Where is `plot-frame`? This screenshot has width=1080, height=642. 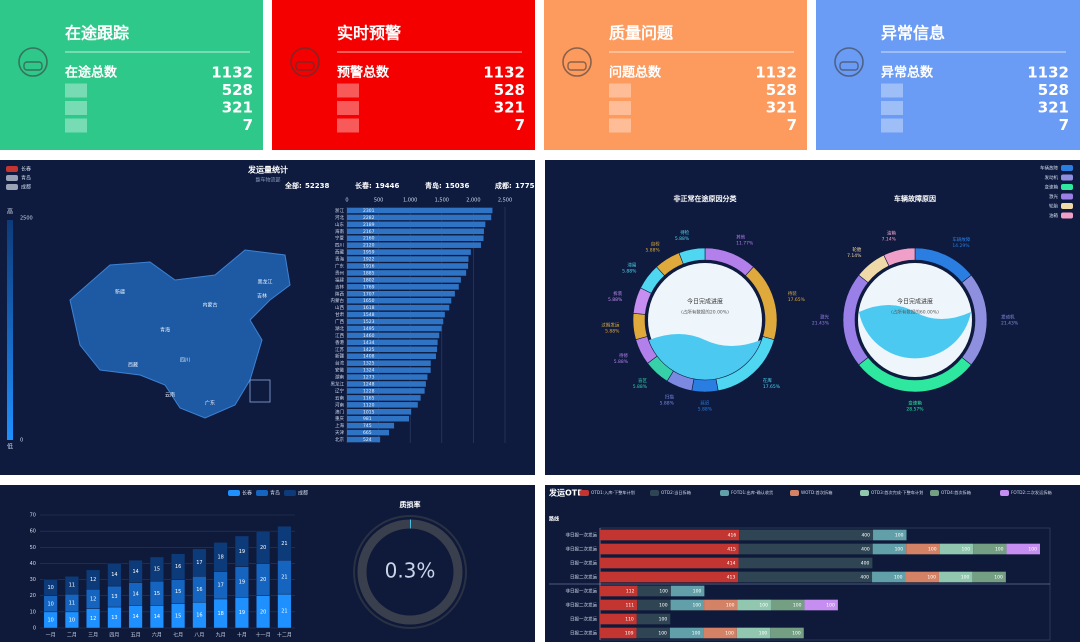 plot-frame is located at coordinates (825, 584).